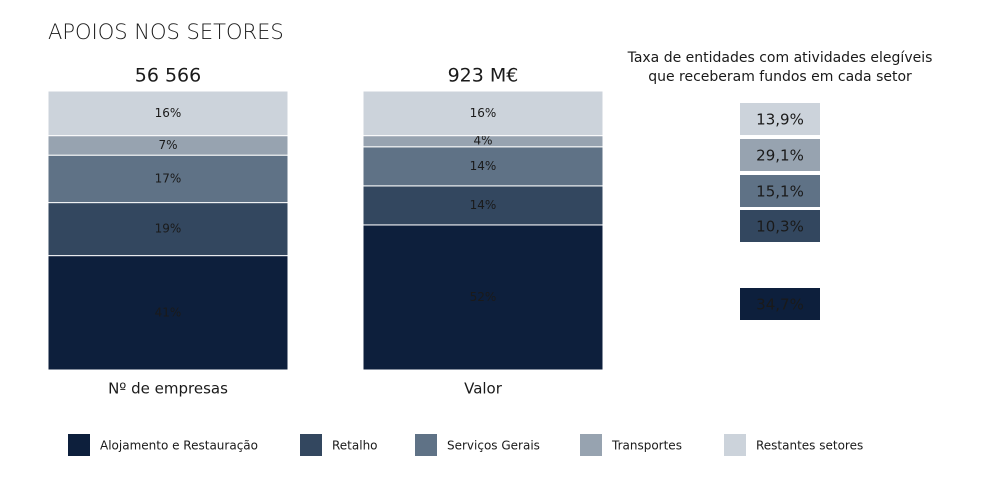 The height and width of the screenshot is (495, 1000). Describe the element at coordinates (483, 76) in the screenshot. I see `bar-total: 923 M€` at that location.